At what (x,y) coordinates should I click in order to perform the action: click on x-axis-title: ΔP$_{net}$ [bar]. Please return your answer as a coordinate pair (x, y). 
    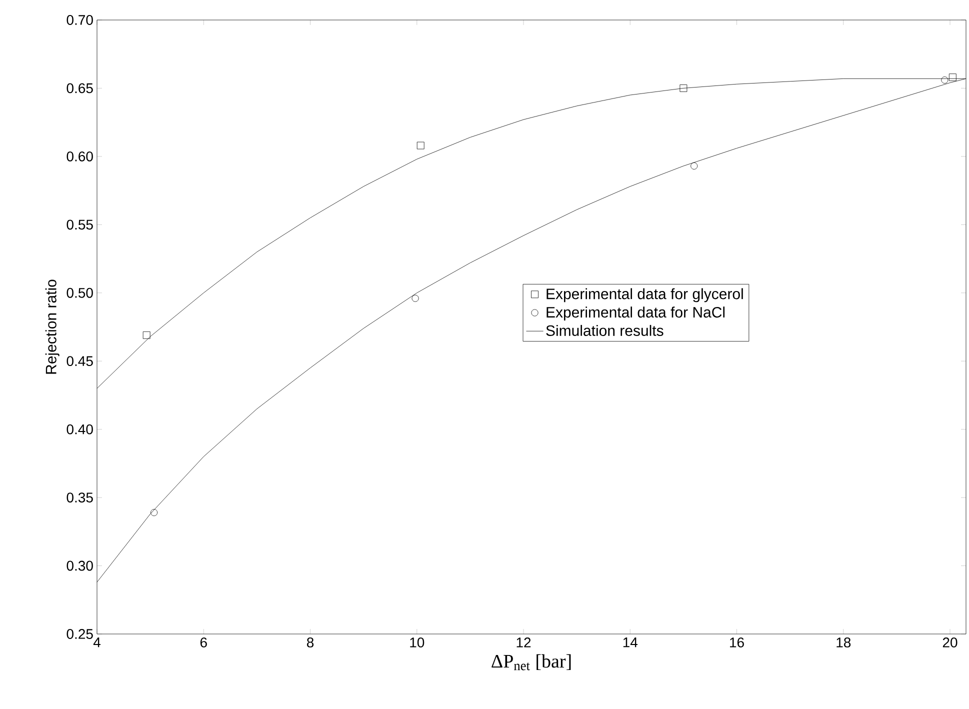
    Looking at the image, I should click on (531, 662).